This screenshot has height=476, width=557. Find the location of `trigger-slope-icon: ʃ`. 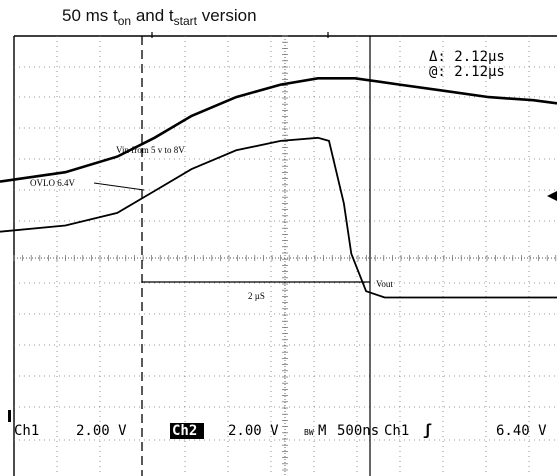

trigger-slope-icon: ʃ is located at coordinates (427, 430).